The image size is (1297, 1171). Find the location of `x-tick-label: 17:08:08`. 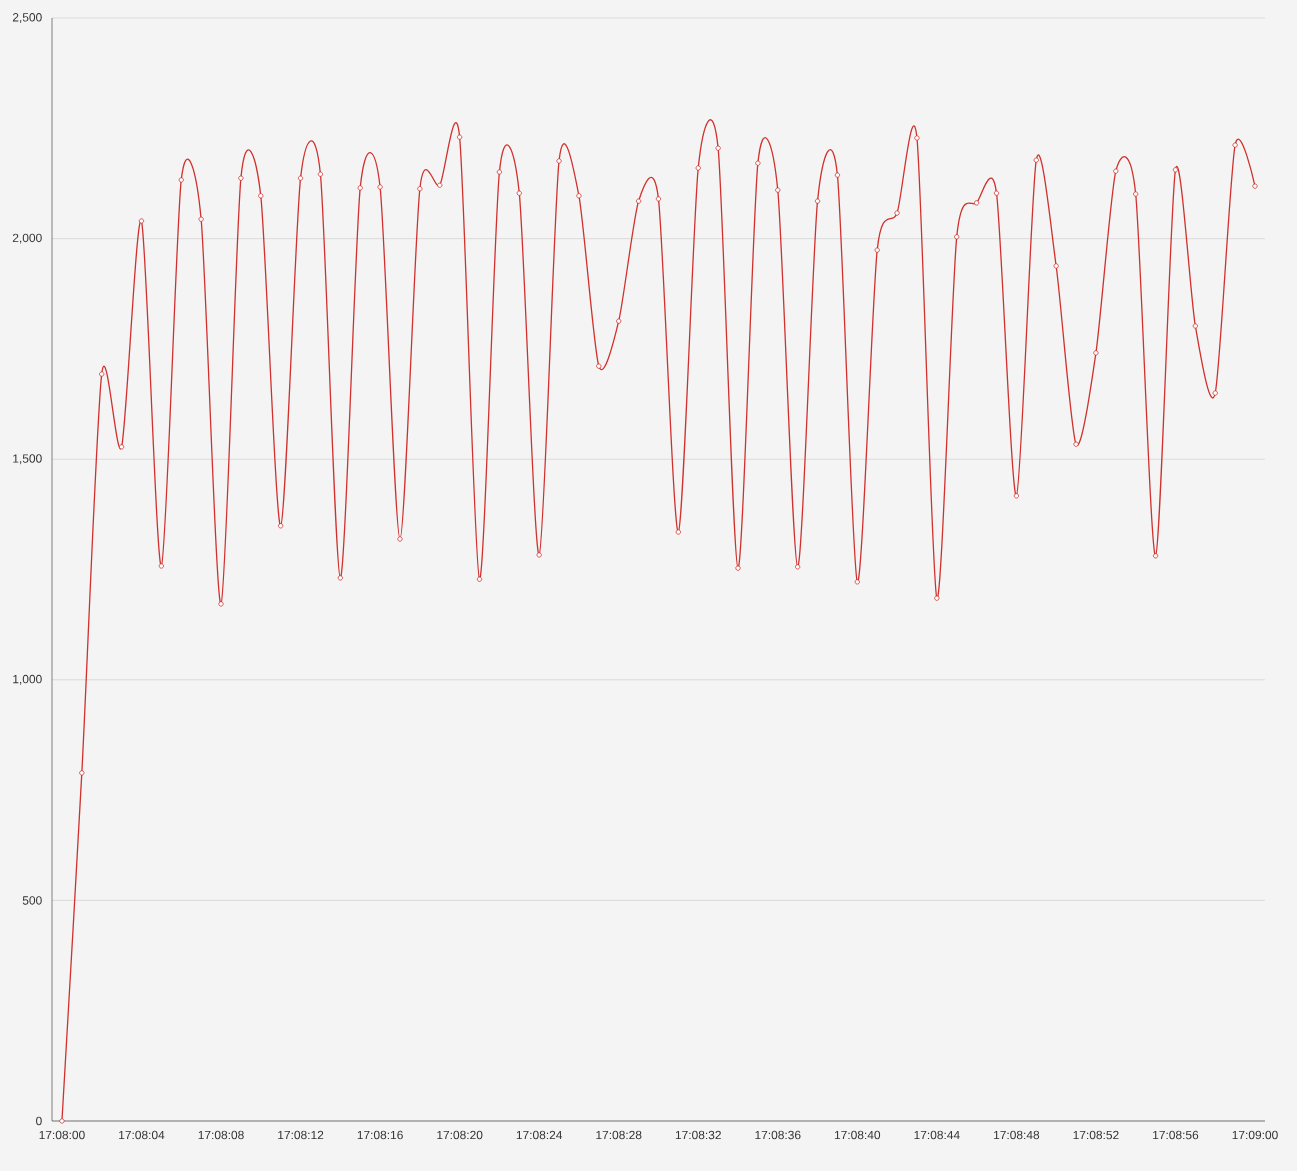

x-tick-label: 17:08:08 is located at coordinates (221, 1135).